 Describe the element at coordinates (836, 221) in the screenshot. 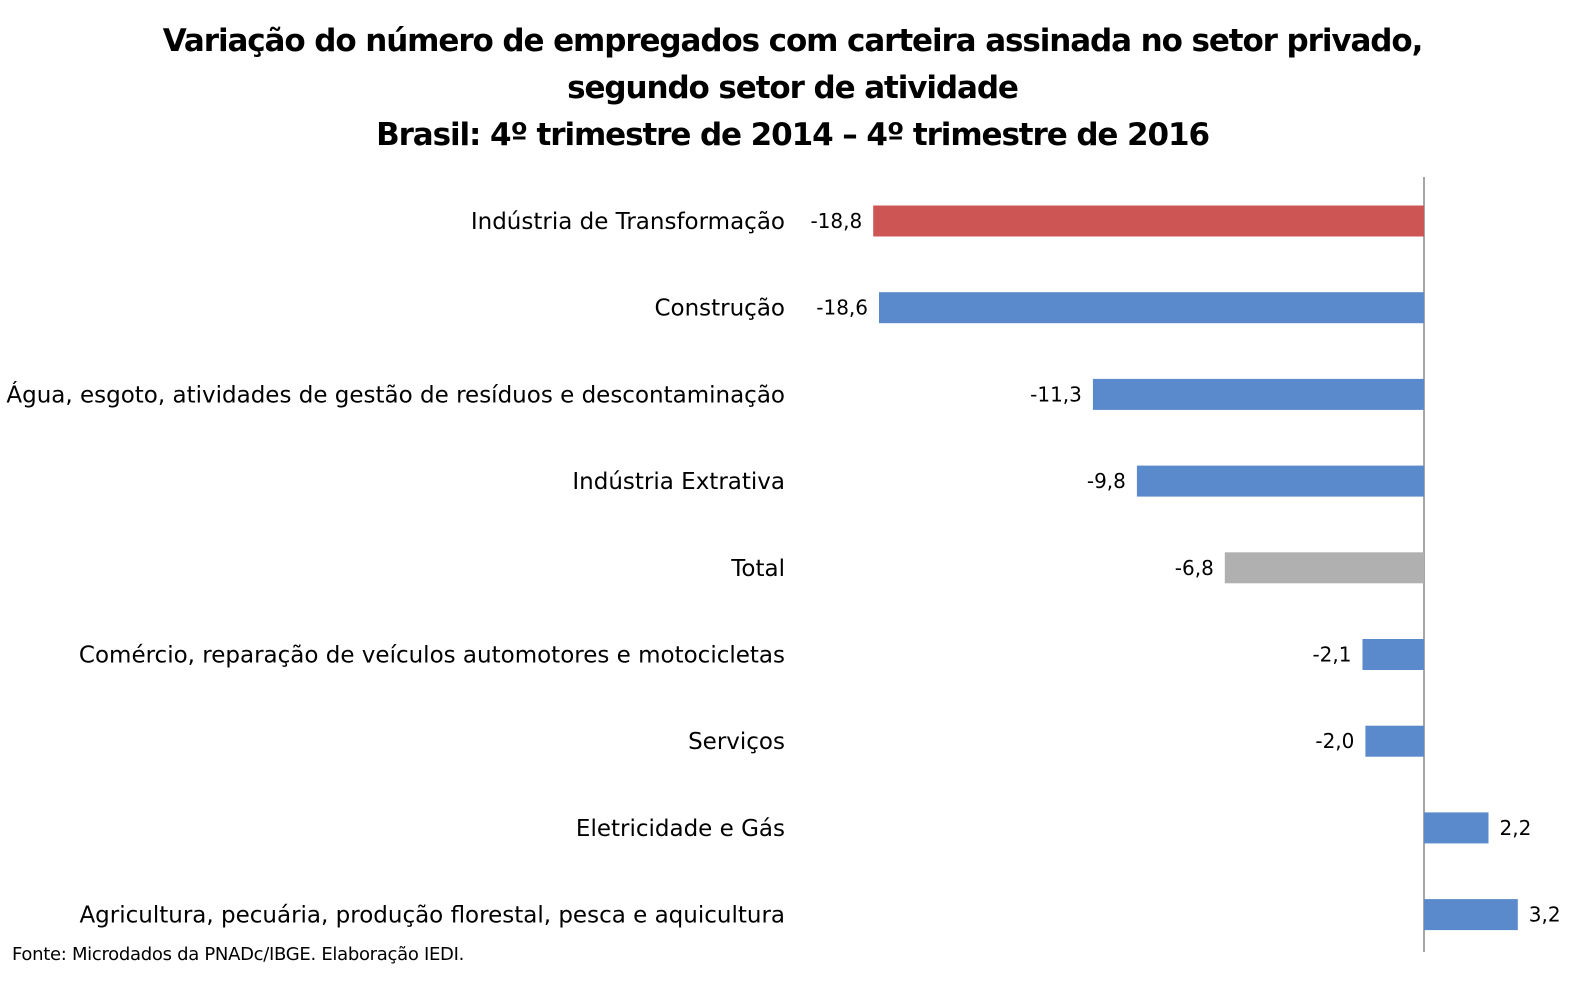

I see `data-label: -18,8` at that location.